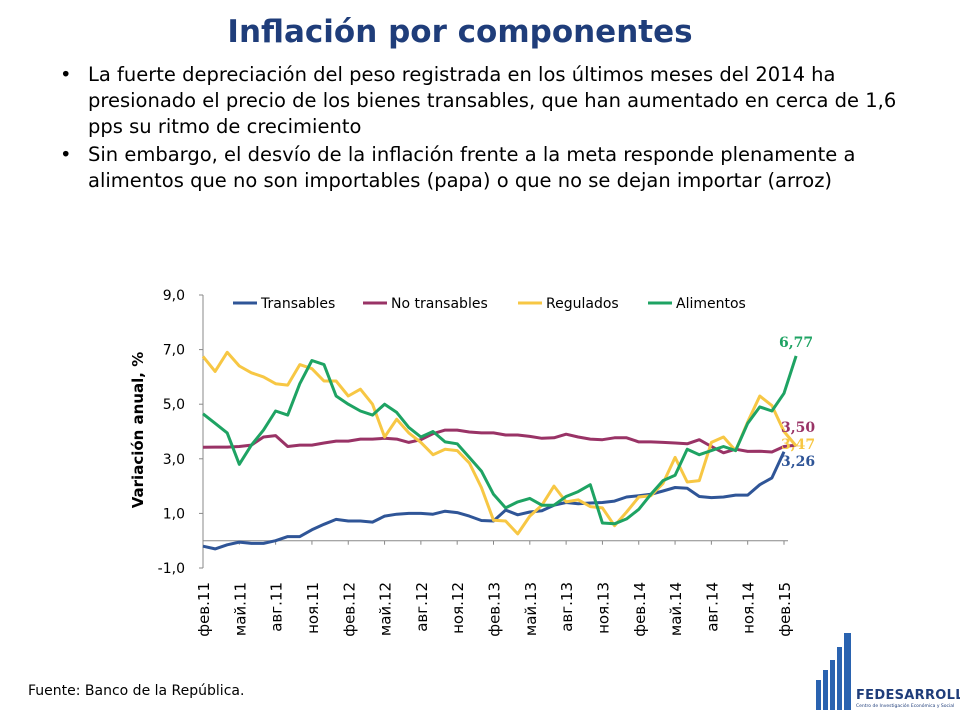 This screenshot has width=960, height=720. I want to click on series-line-no-transables, so click(499, 441).